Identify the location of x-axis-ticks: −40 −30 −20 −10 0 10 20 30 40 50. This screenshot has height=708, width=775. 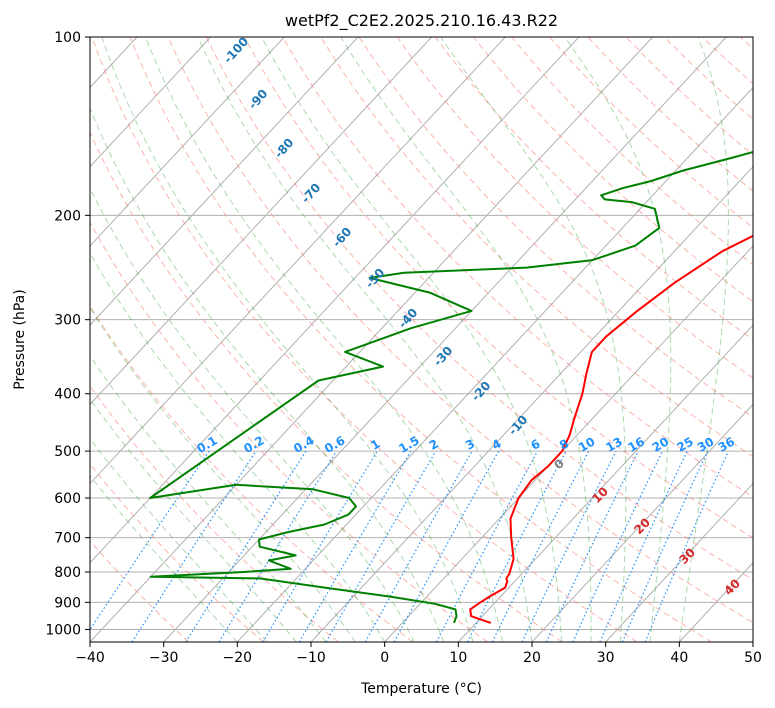
(418, 654).